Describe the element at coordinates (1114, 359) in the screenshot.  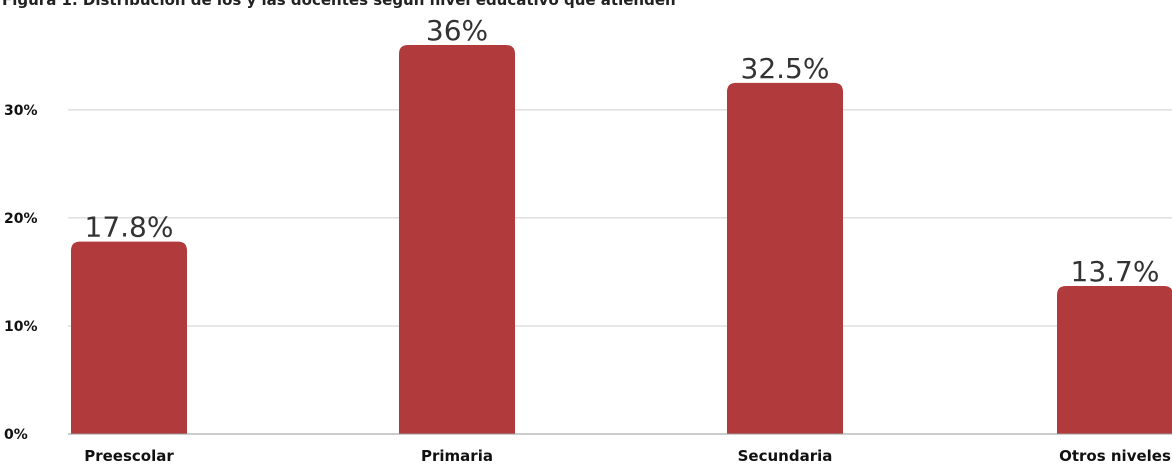
I see `bar-otros-niveles` at that location.